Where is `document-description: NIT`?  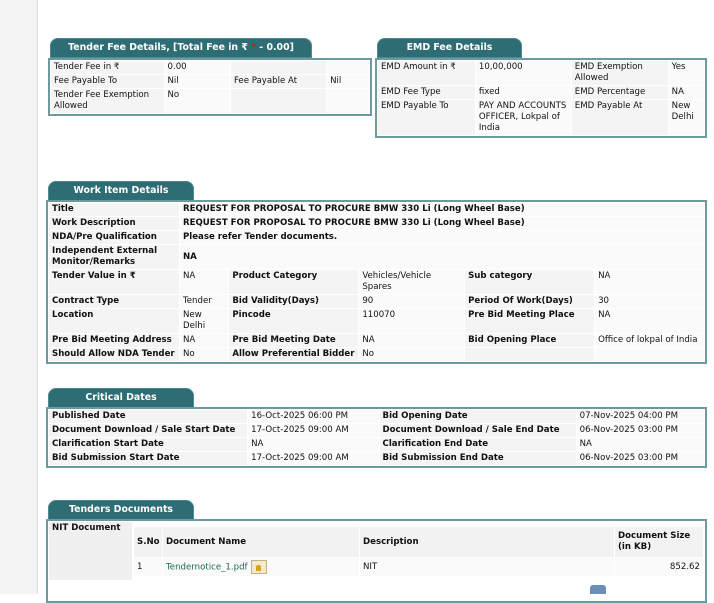
document-description: NIT is located at coordinates (487, 567).